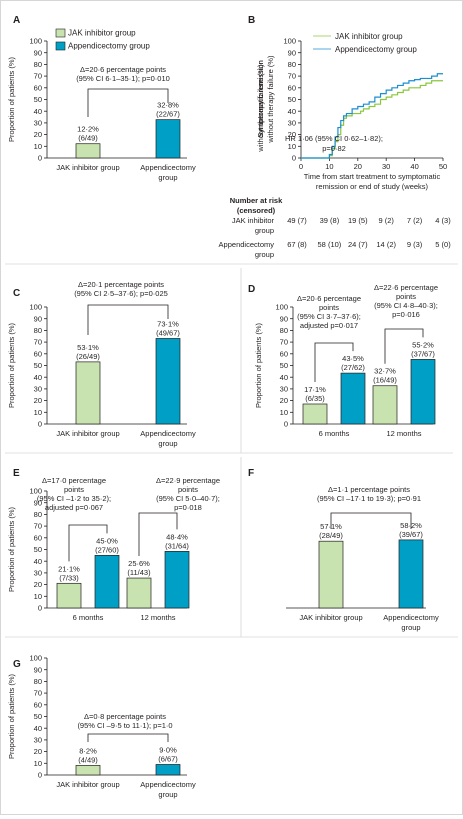  I want to click on bar-appendicectomy, so click(168, 381).